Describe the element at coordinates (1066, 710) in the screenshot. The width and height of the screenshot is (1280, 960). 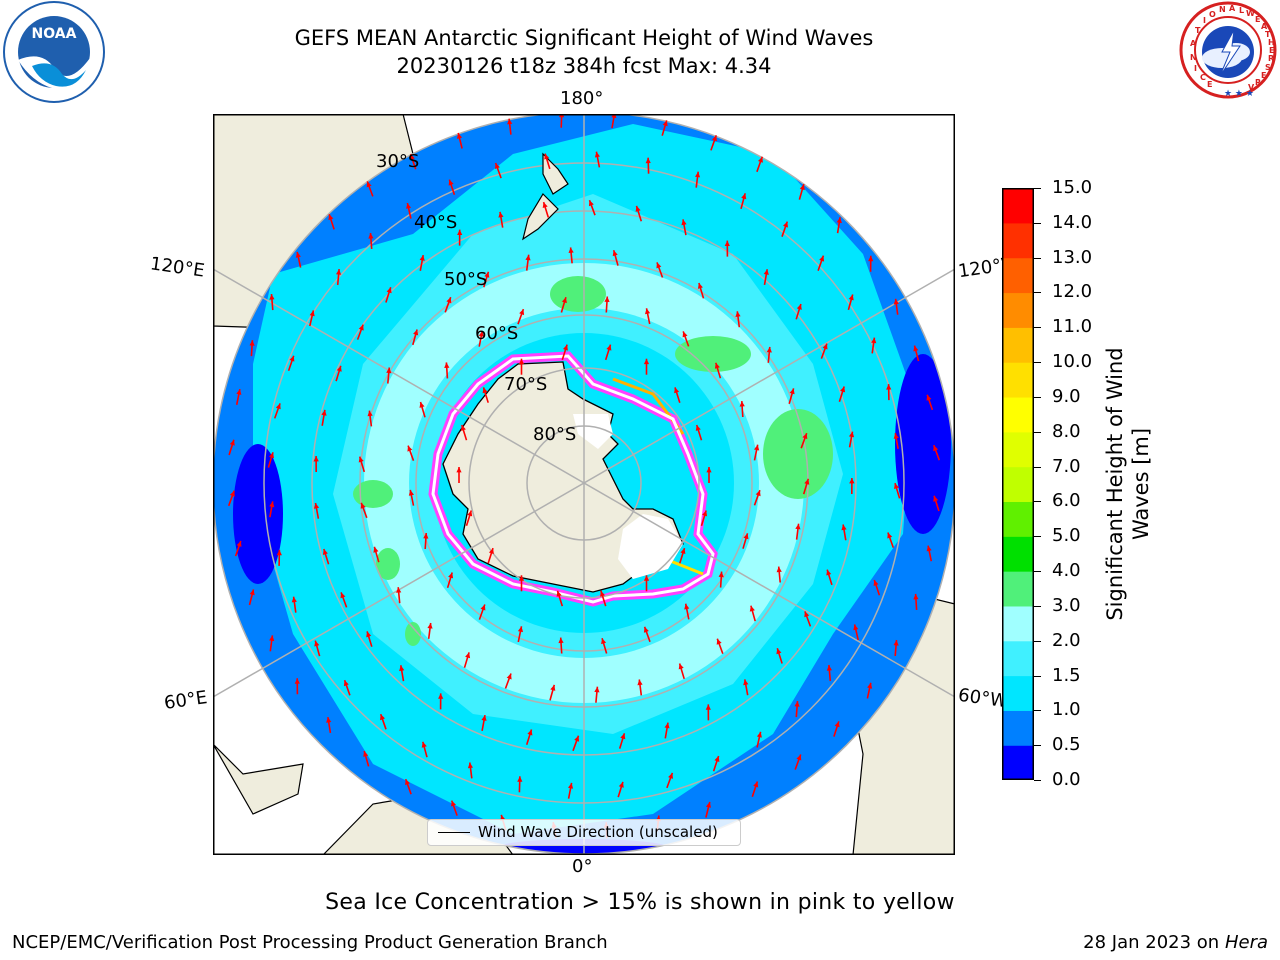
I see `colorbar-tick-label: 1.0` at that location.